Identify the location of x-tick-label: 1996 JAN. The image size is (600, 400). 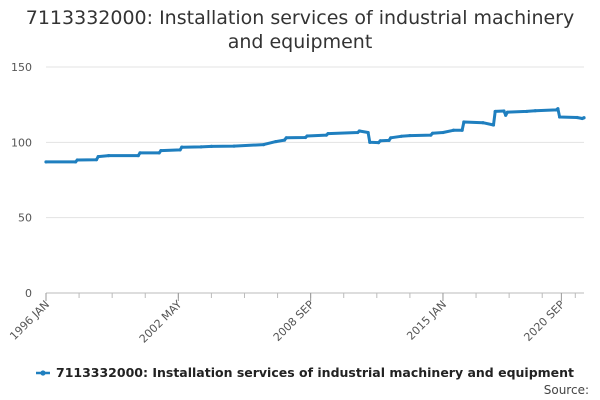
(29, 320).